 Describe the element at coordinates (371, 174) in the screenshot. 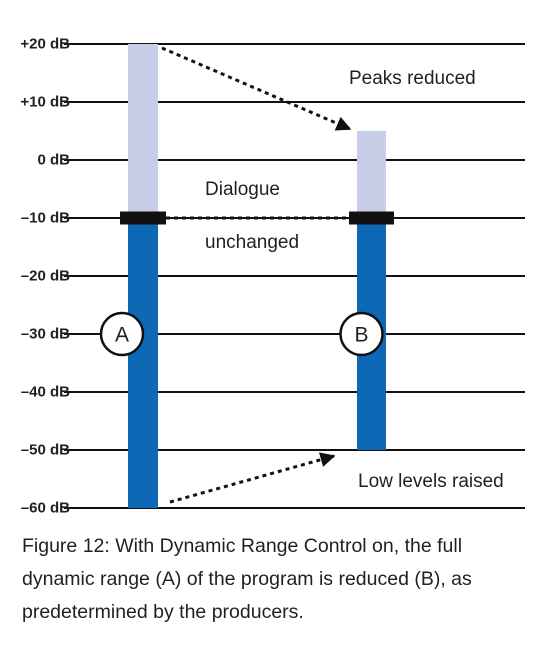

I see `bar-b-upper-range` at that location.